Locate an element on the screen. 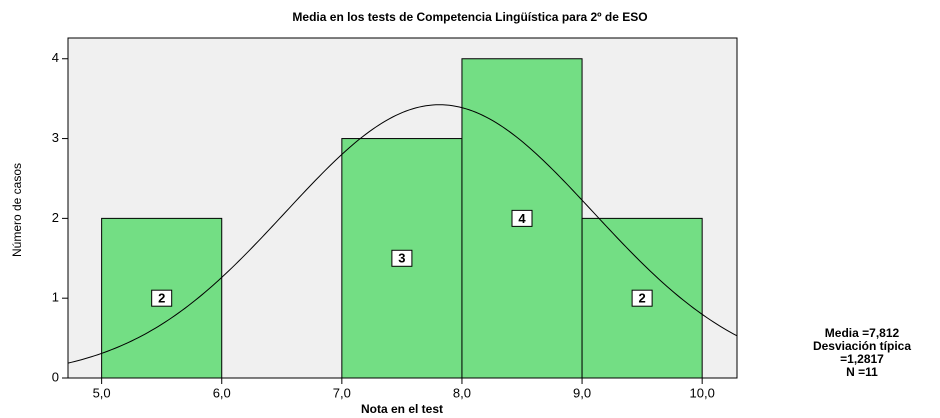 Image resolution: width=940 pixels, height=418 pixels. data-label: 3 is located at coordinates (401, 258).